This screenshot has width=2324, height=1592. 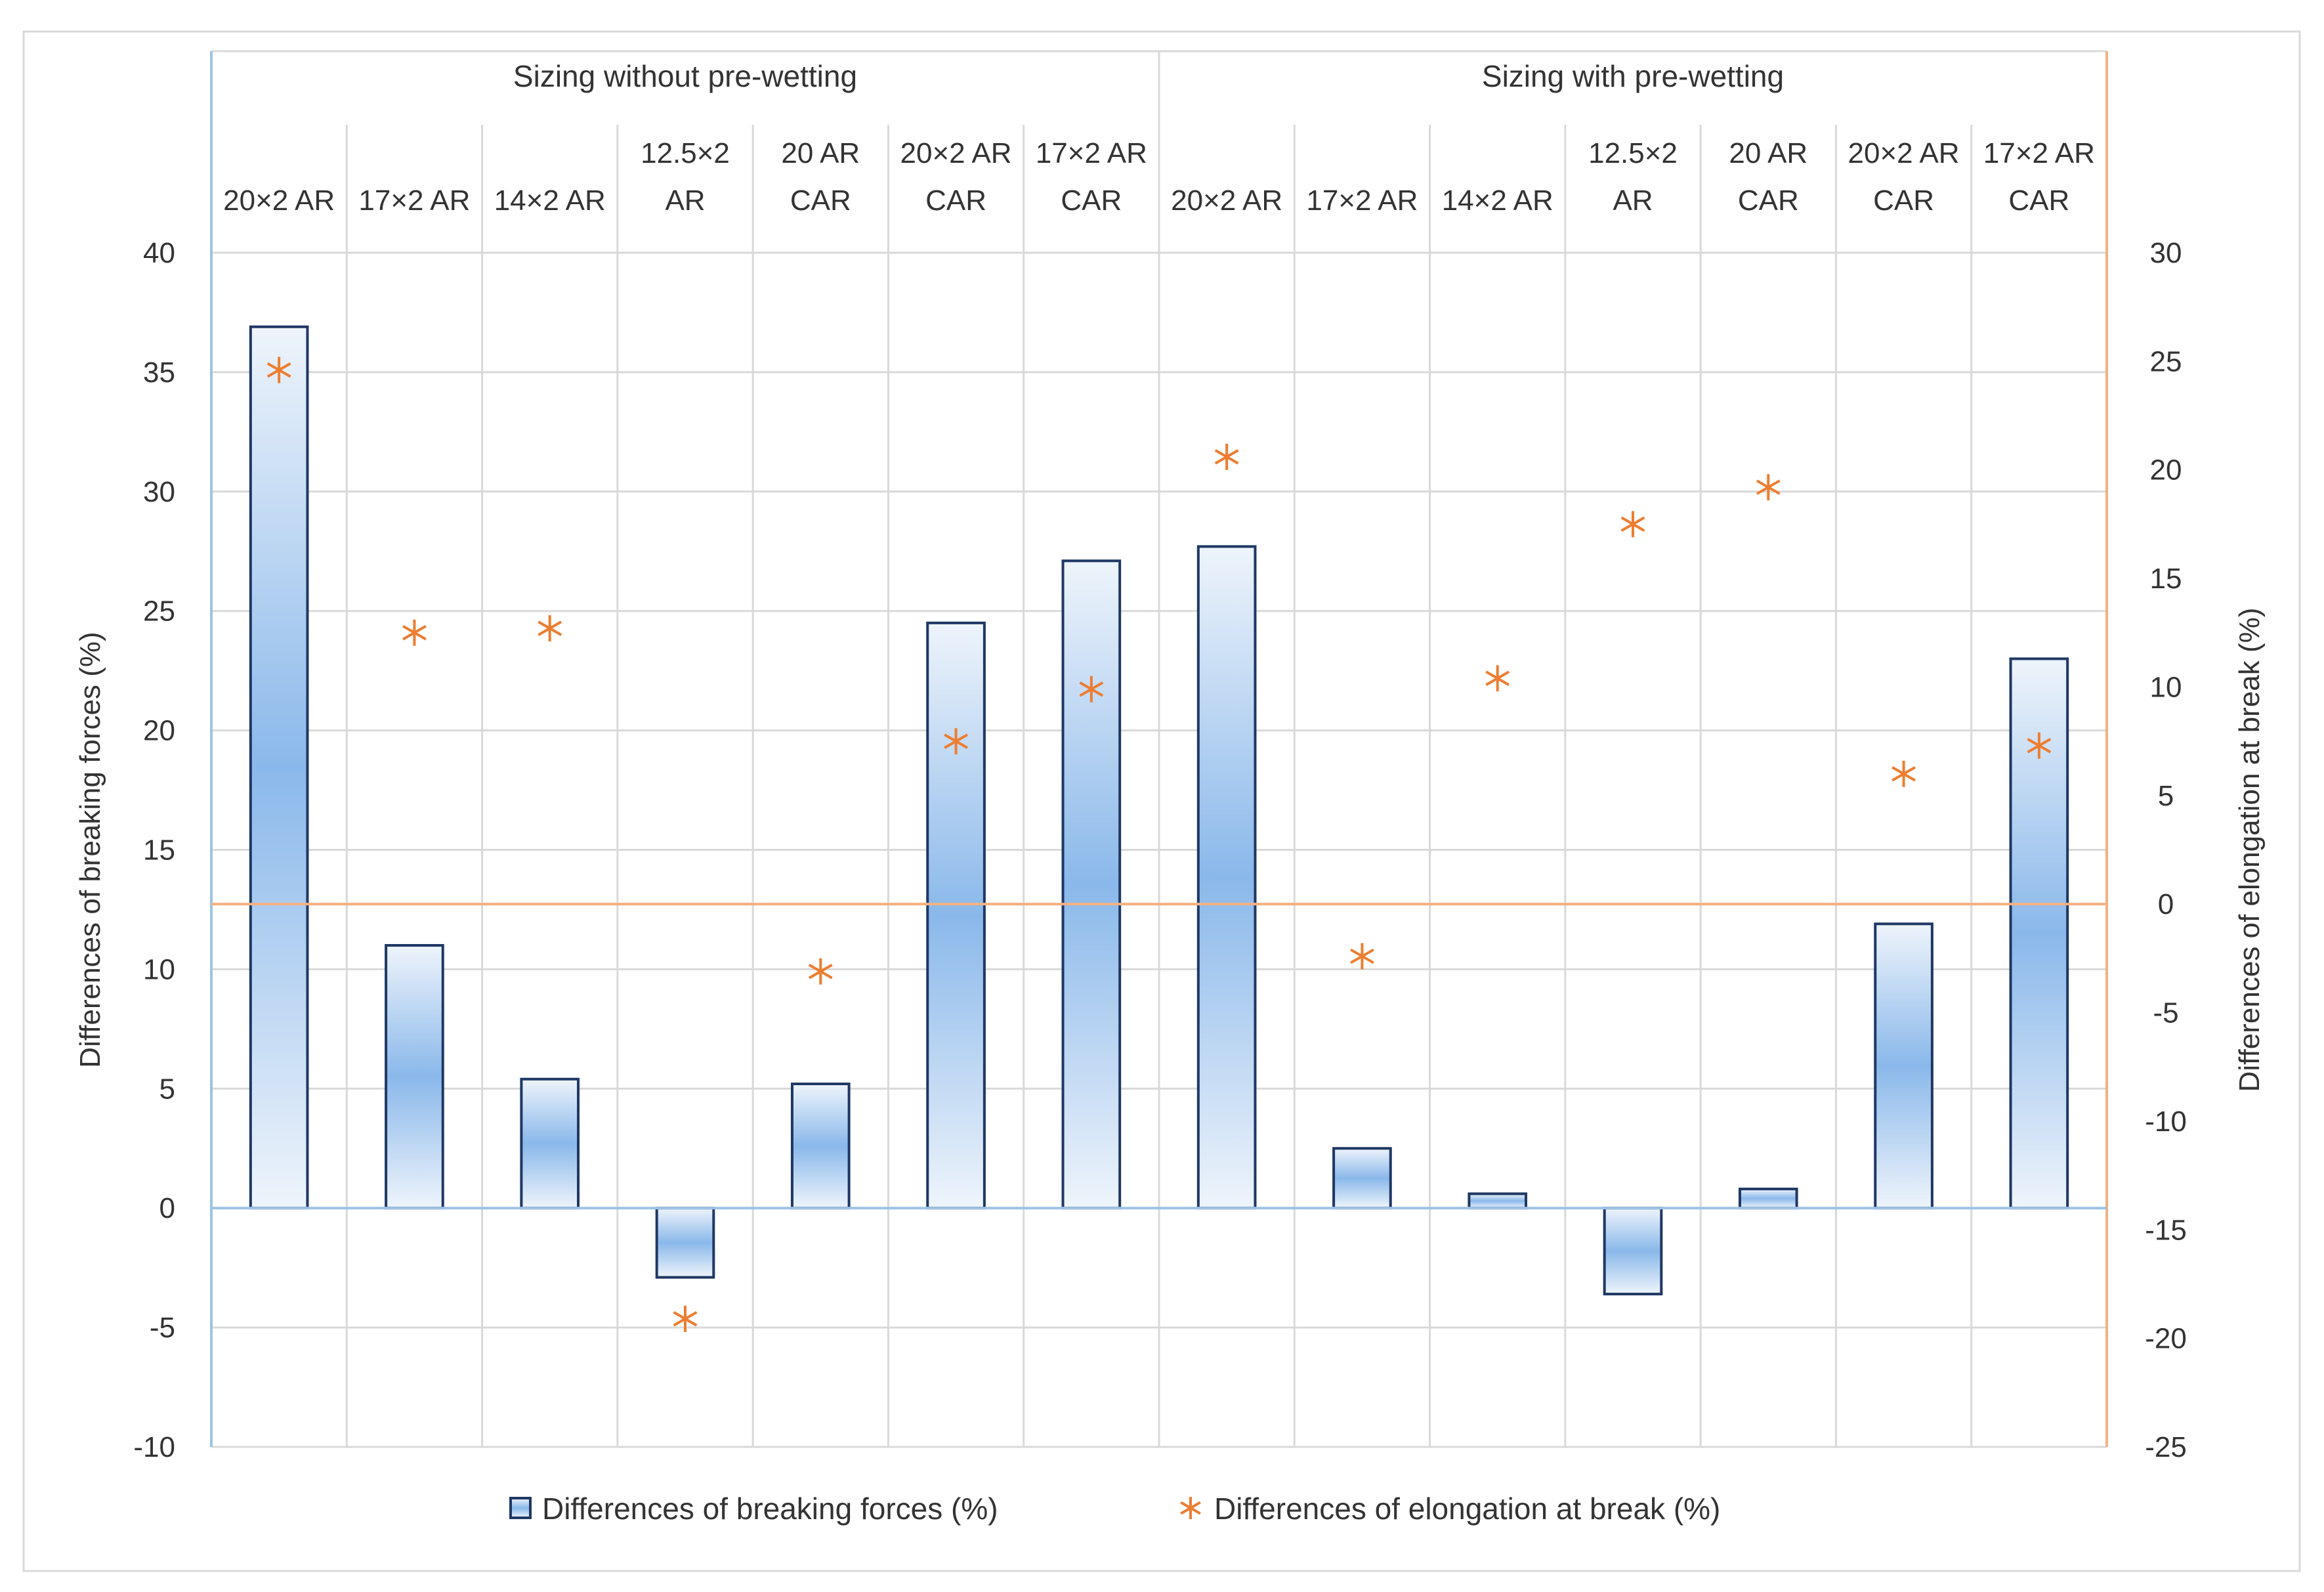 What do you see at coordinates (2166, 796) in the screenshot?
I see `y-right-tick-label: 5` at bounding box center [2166, 796].